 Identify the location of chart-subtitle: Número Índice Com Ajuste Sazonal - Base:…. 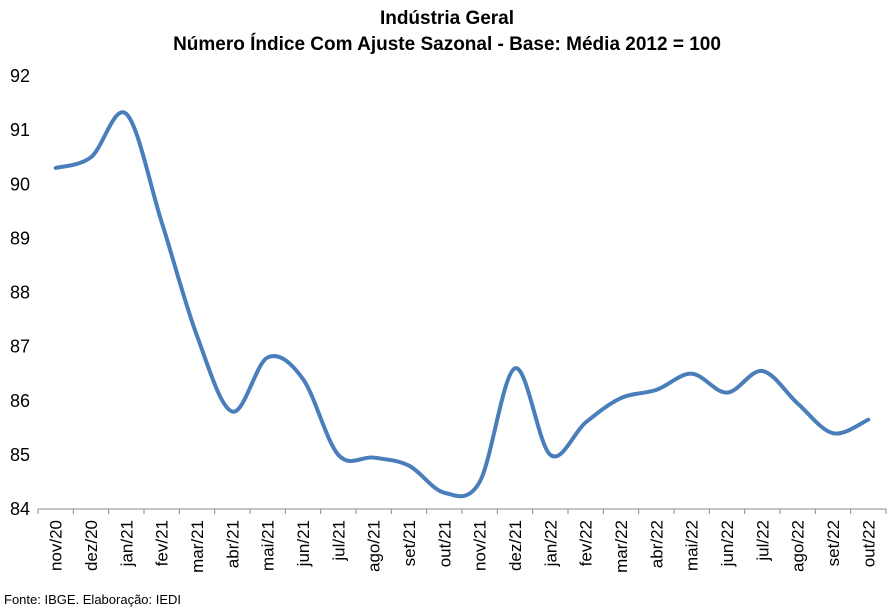
(447, 44).